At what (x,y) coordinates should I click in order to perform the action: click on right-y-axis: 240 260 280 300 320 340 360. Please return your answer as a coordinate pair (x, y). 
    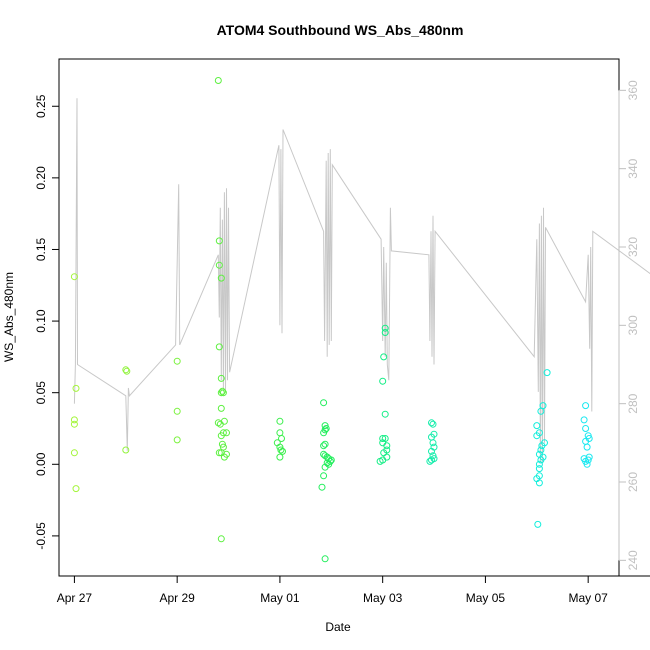
    Looking at the image, I should click on (629, 325).